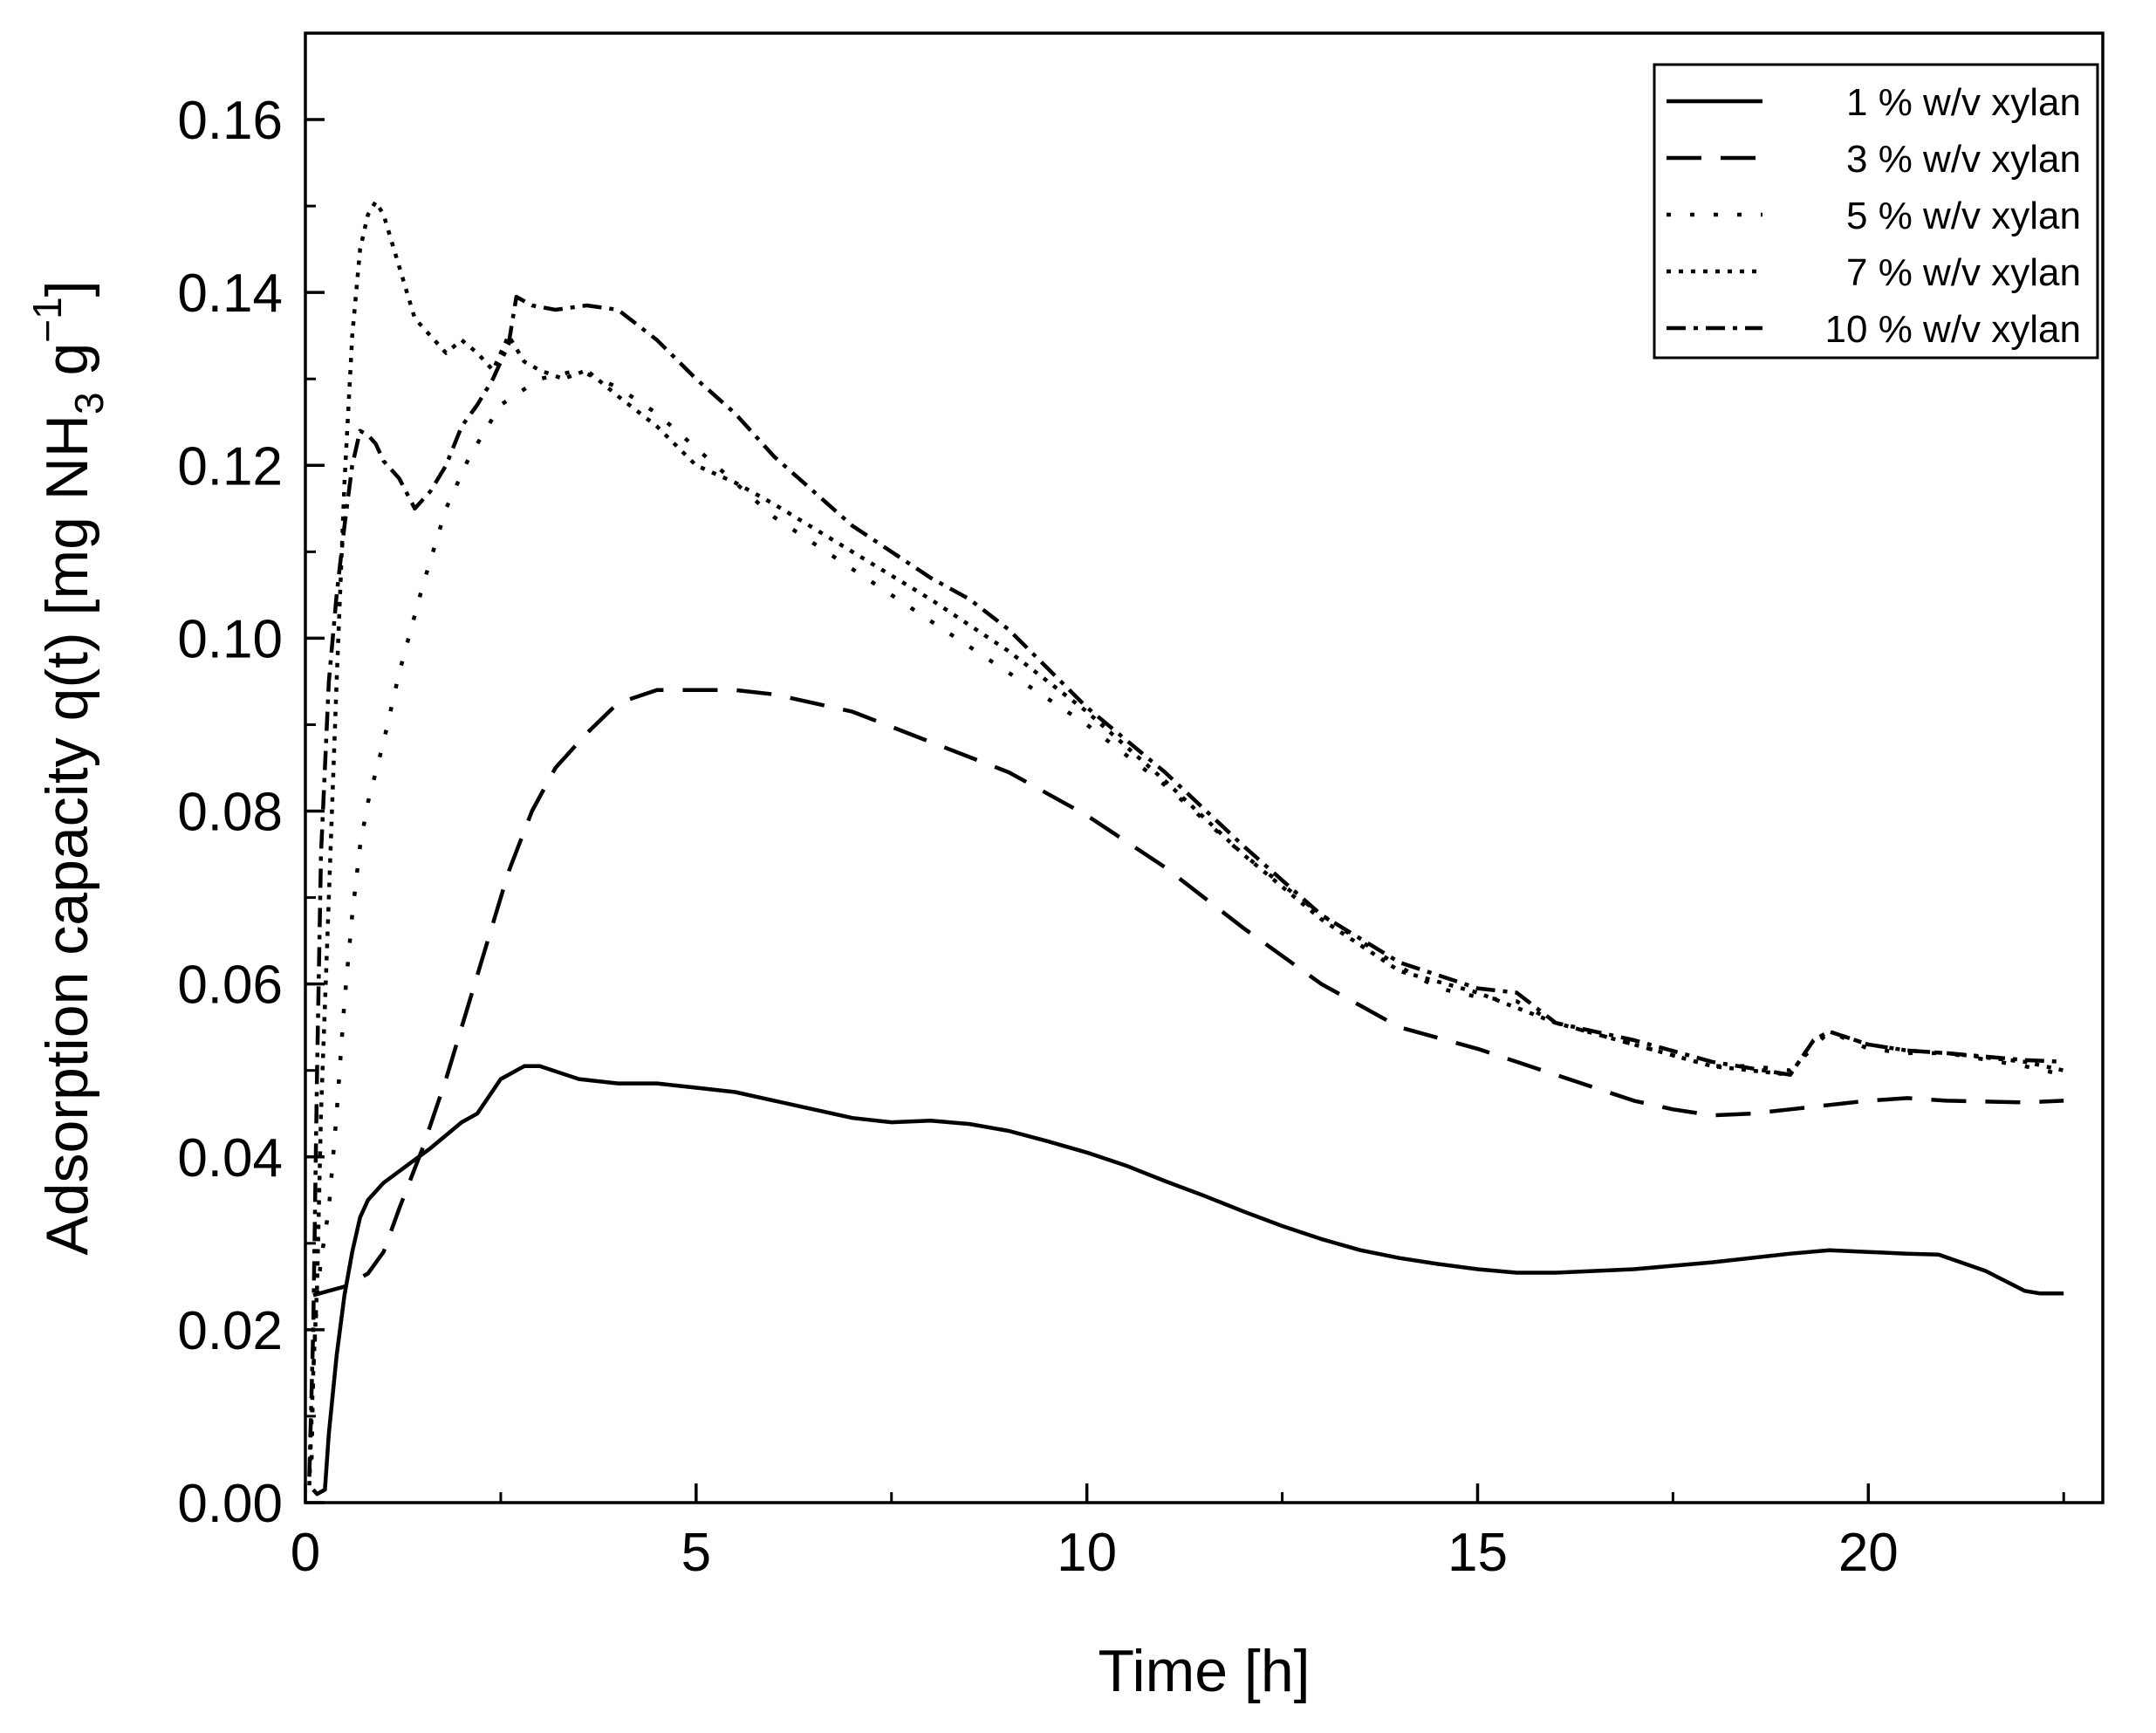 Image resolution: width=2156 pixels, height=1733 pixels. Describe the element at coordinates (230, 1158) in the screenshot. I see `y-tick-label: 0.04` at that location.